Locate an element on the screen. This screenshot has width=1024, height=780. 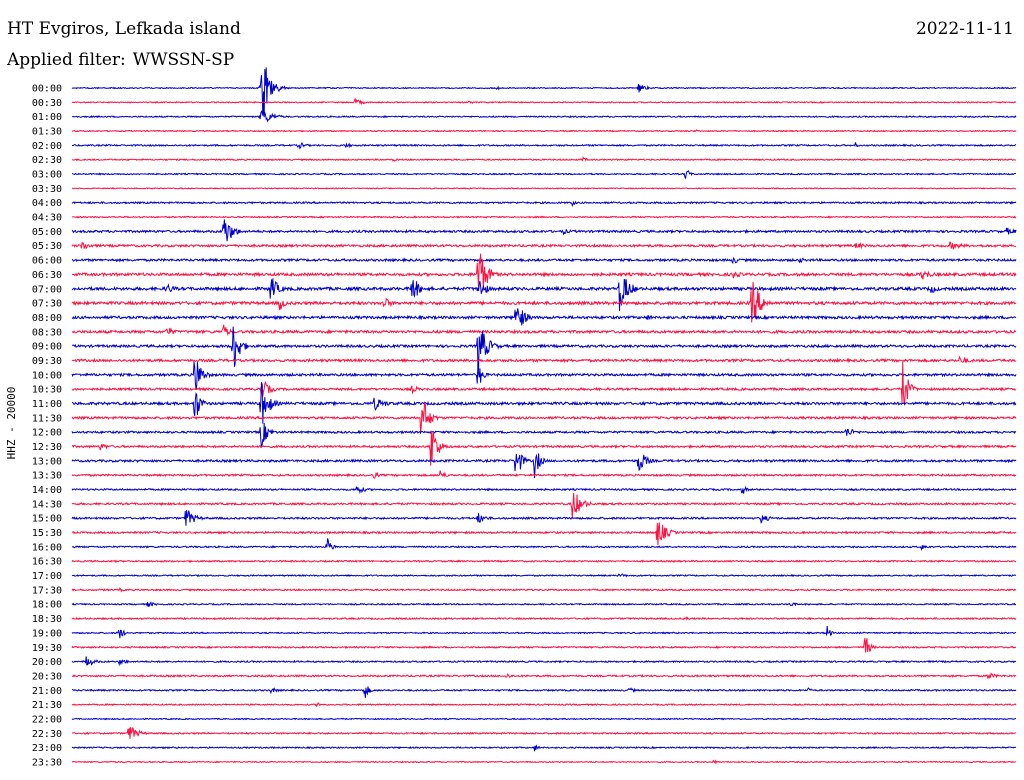
time-tick-label: 23:30 is located at coordinates (47, 762).